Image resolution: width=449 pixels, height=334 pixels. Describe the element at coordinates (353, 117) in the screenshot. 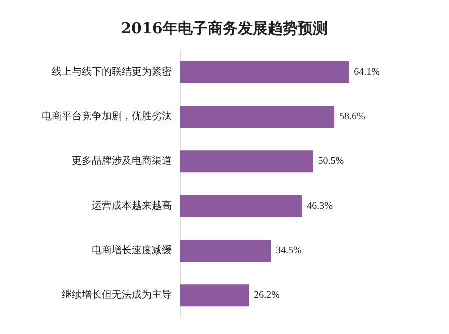

I see `data-label: 58.6%` at that location.